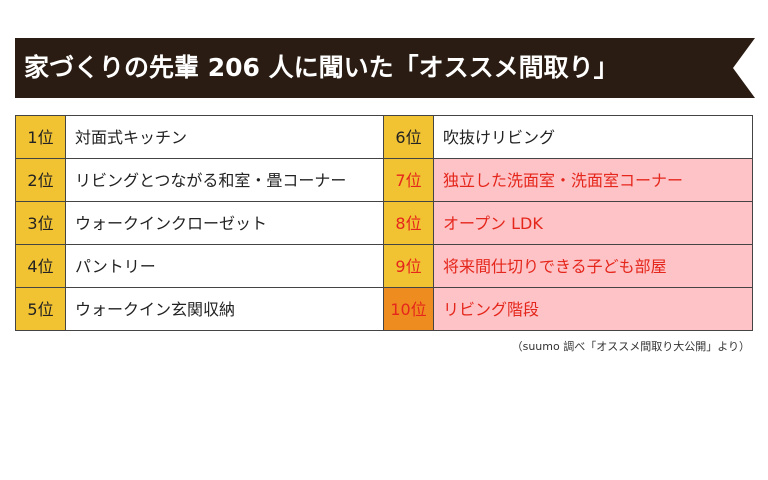 The width and height of the screenshot is (768, 480). Describe the element at coordinates (224, 309) in the screenshot. I see `item-cell: ウォークイン玄関収納` at that location.